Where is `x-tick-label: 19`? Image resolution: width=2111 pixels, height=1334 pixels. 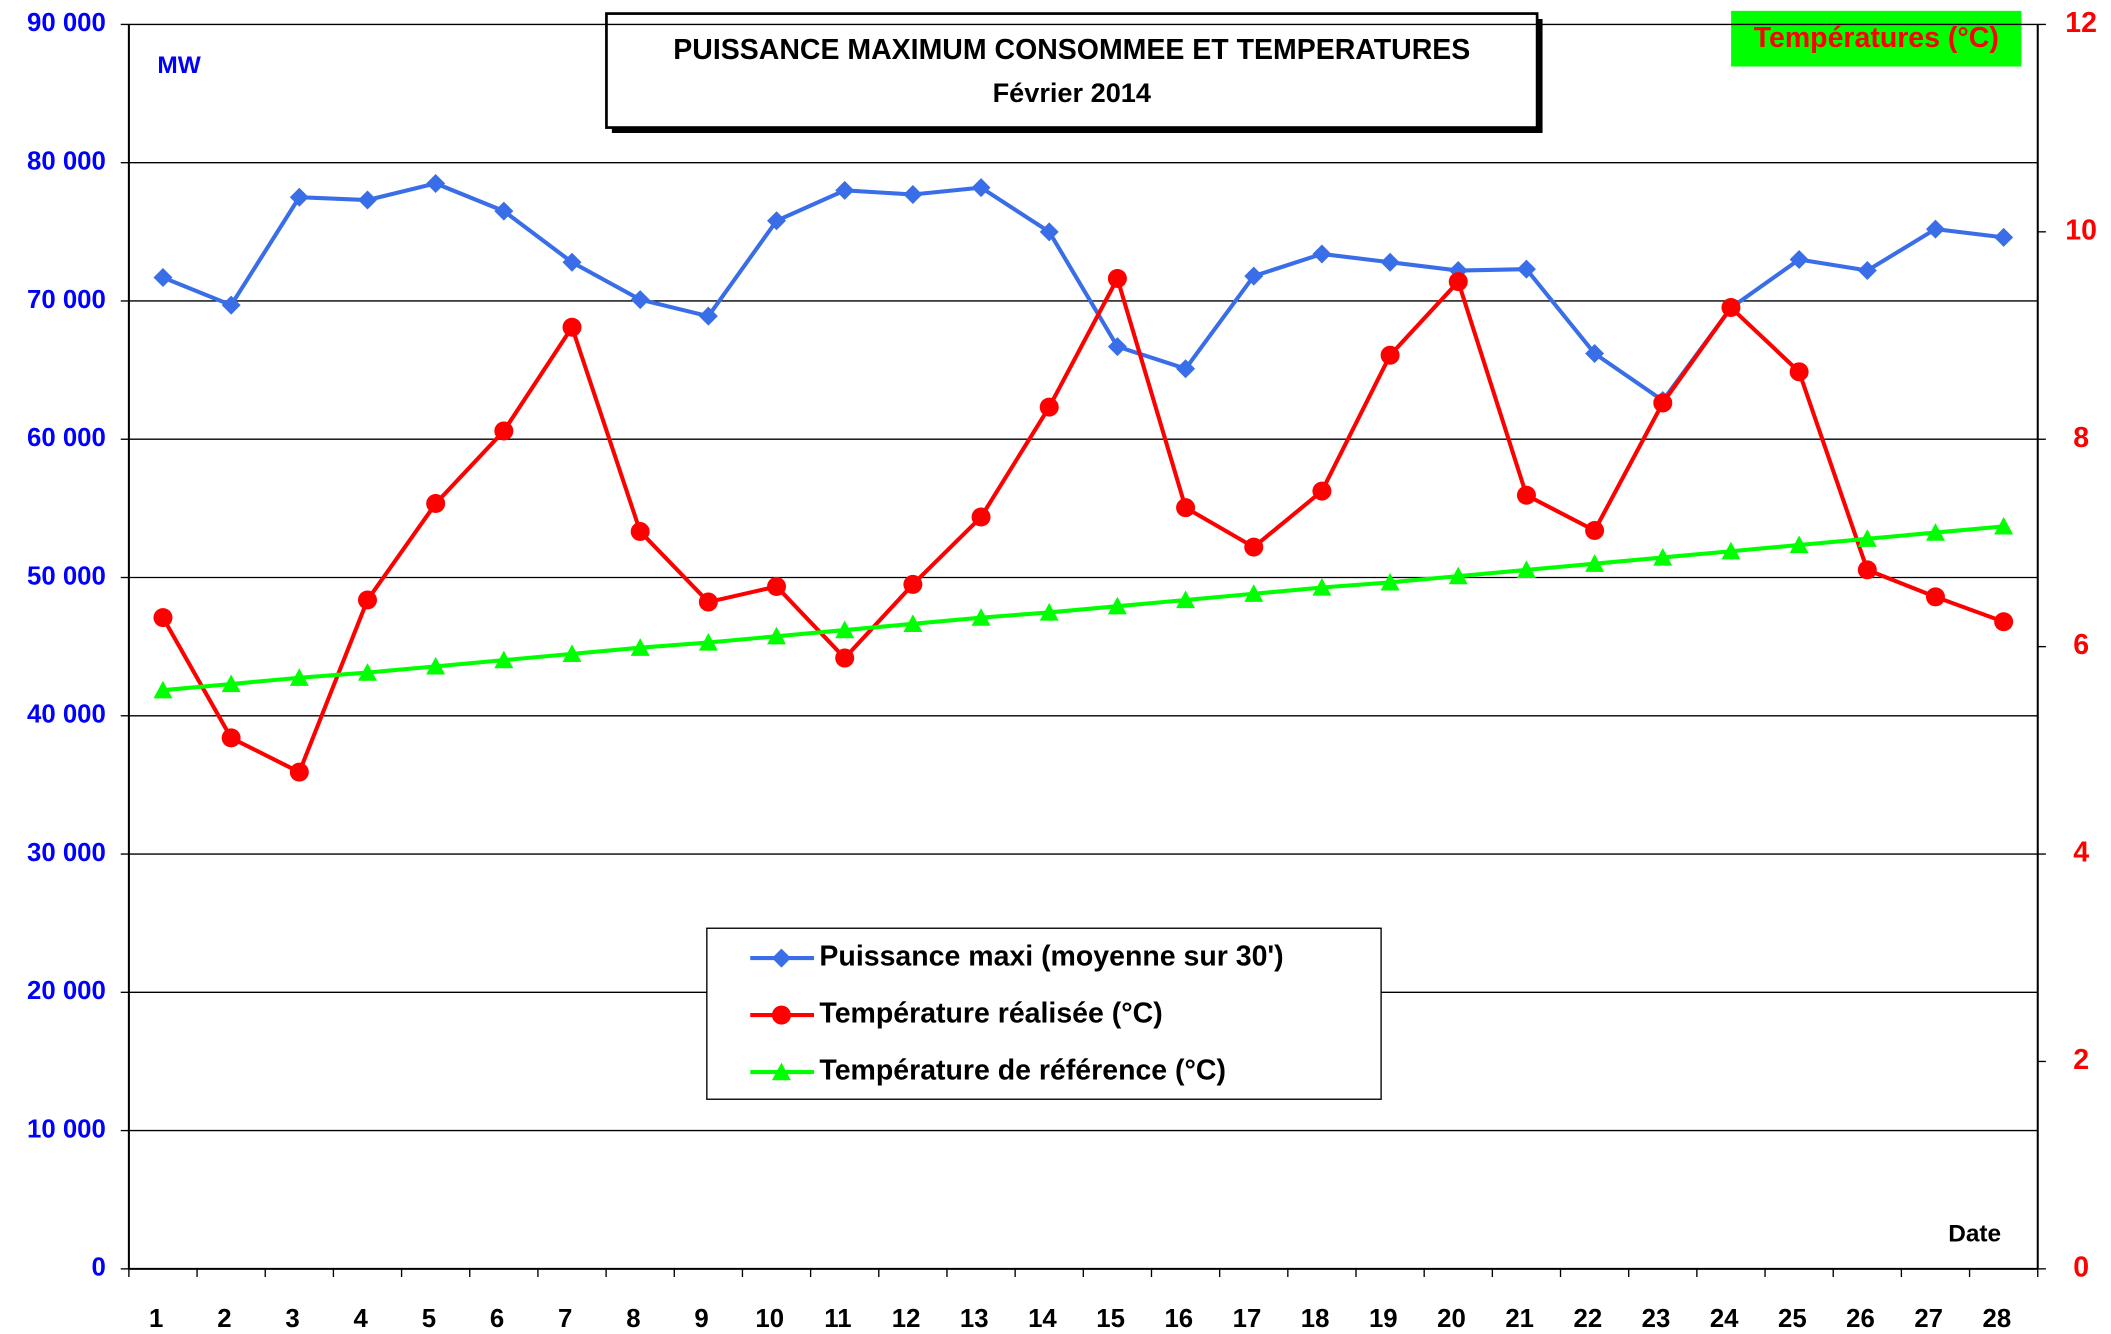 x-tick-label: 19 is located at coordinates (1383, 1319).